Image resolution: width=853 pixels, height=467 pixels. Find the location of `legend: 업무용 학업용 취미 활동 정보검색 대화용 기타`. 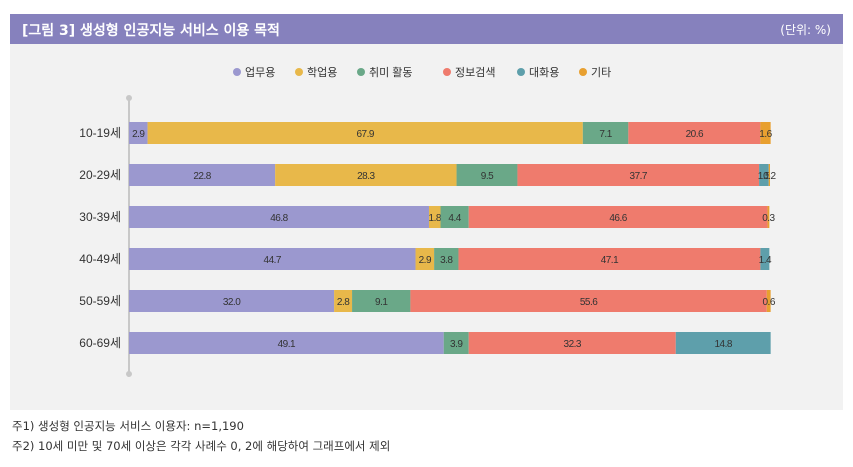

legend: 업무용 학업용 취미 활동 정보검색 대화용 기타 is located at coordinates (422, 72).